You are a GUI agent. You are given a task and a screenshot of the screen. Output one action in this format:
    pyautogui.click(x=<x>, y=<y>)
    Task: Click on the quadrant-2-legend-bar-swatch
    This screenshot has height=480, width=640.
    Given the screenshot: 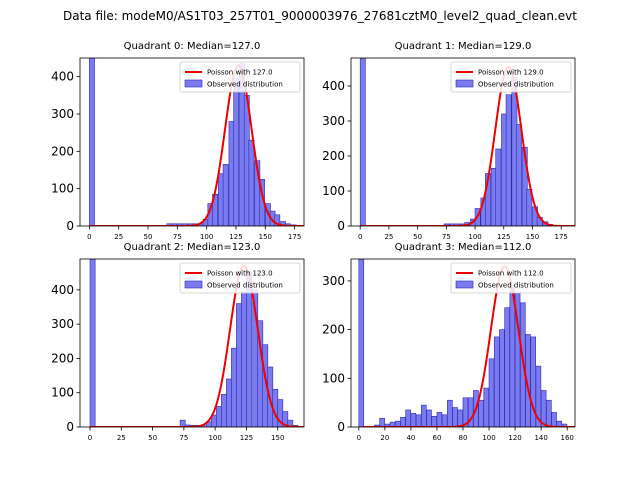 What is the action you would take?
    pyautogui.click(x=193, y=284)
    